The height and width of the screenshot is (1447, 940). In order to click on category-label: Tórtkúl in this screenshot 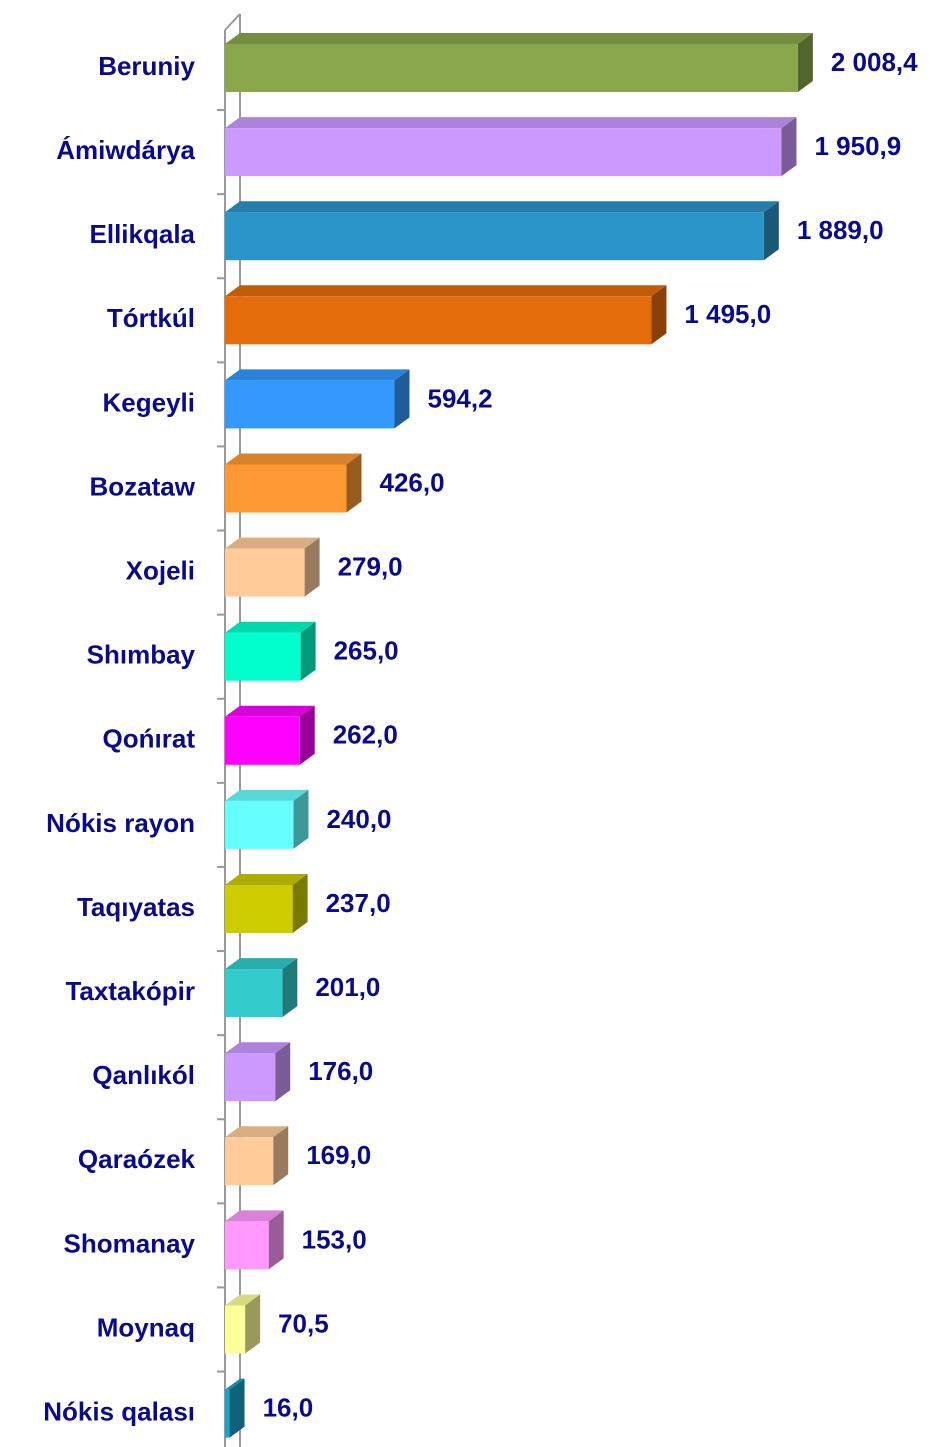, I will do `click(151, 318)`.